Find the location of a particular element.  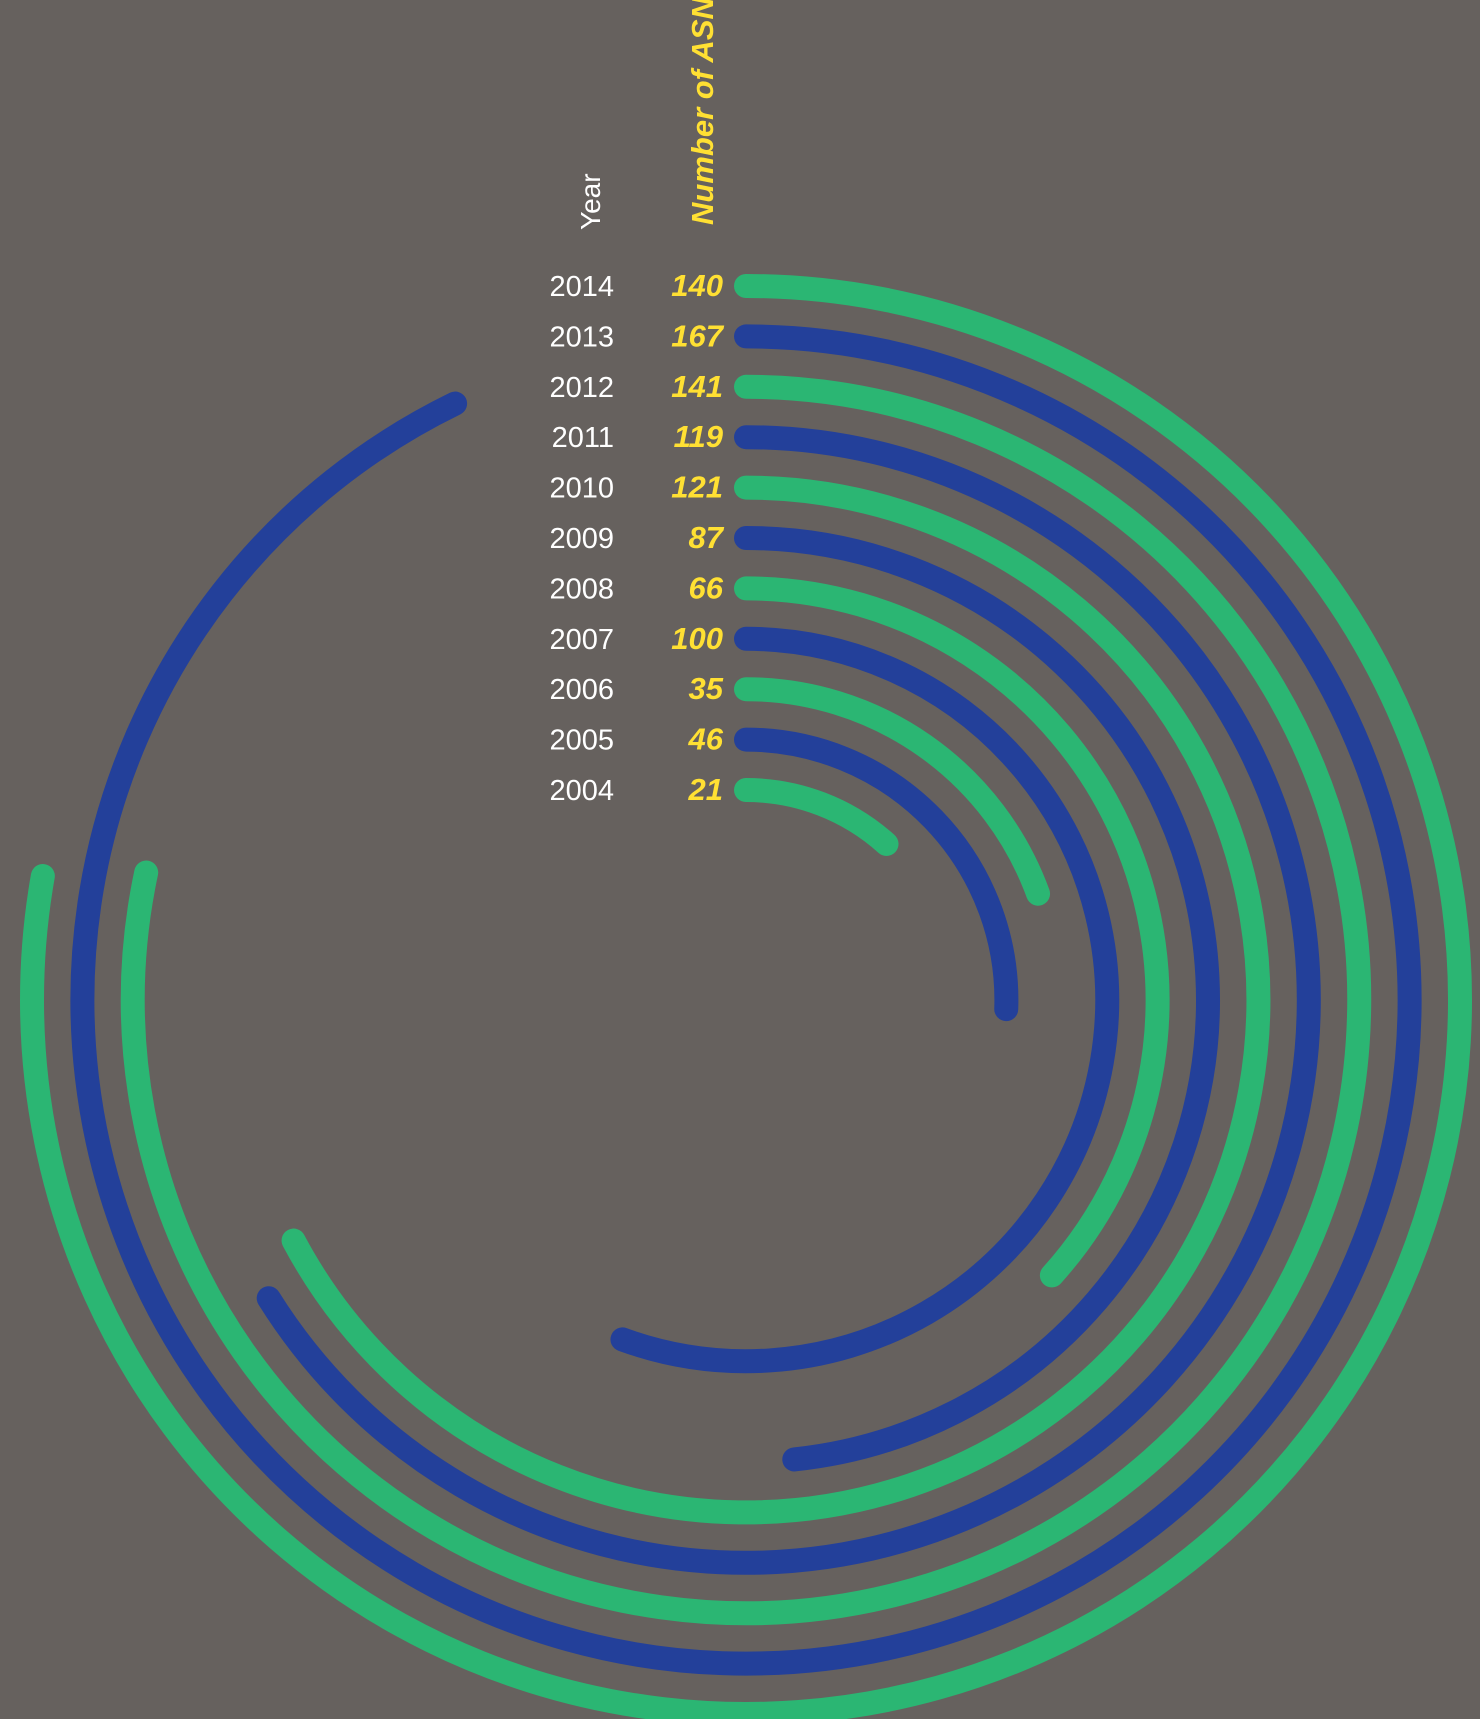

year-column-header: Year is located at coordinates (590, 201).